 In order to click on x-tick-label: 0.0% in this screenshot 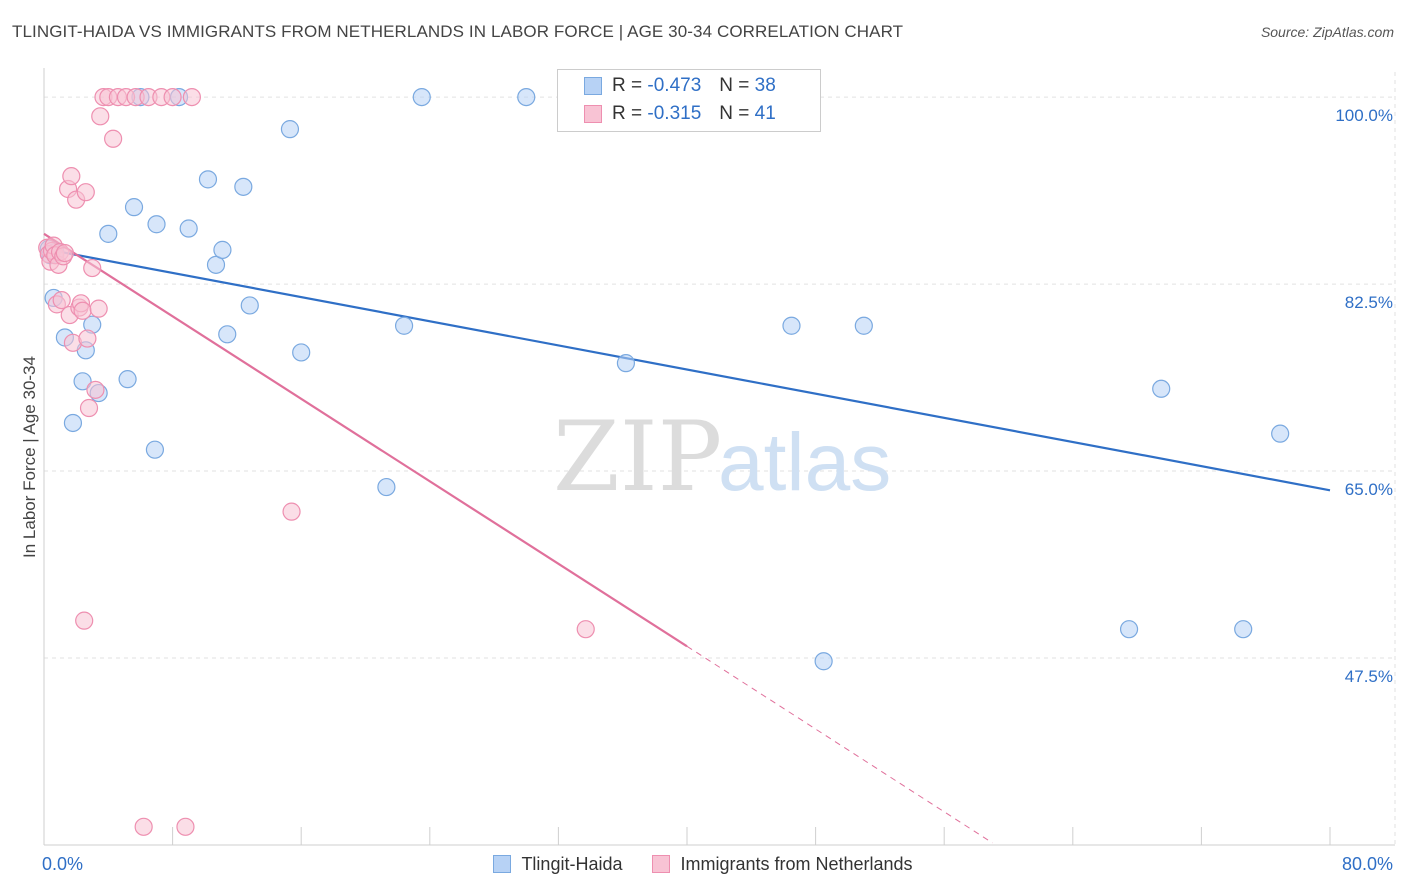, I will do `click(62, 864)`.